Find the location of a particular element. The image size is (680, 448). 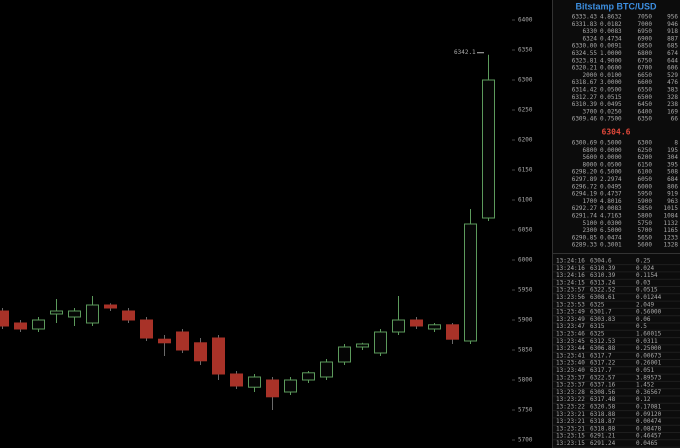

book-cell: 644 is located at coordinates (672, 60).